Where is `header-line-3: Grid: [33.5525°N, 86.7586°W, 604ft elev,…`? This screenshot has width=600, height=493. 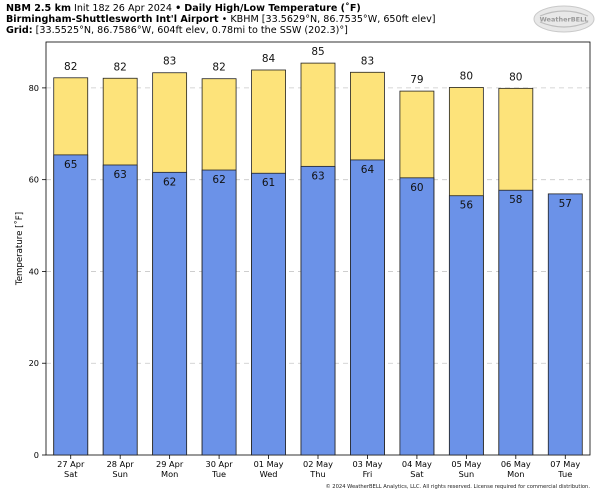
header-line-3: Grid: [33.5525°N, 86.7586°W, 604ft elev,… is located at coordinates (177, 31).